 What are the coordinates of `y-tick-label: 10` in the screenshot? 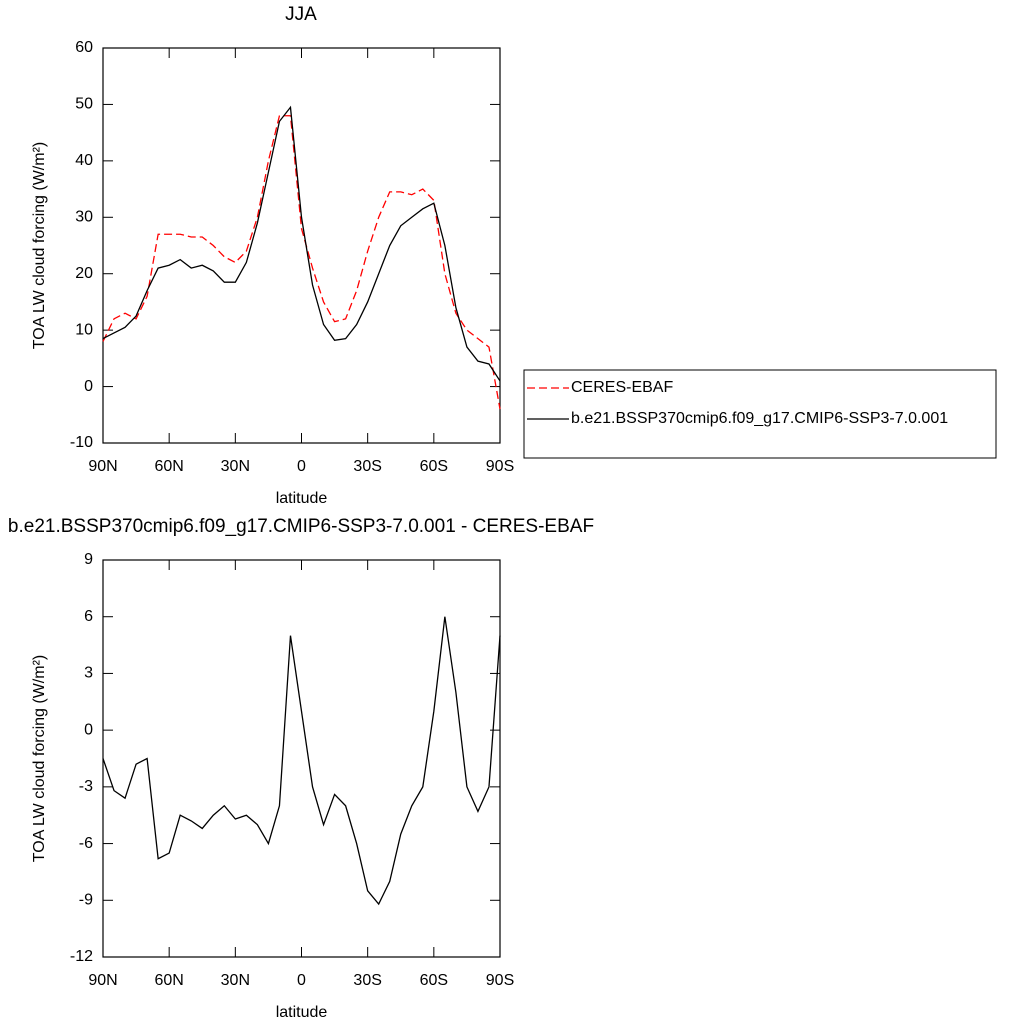 It's located at (84, 329).